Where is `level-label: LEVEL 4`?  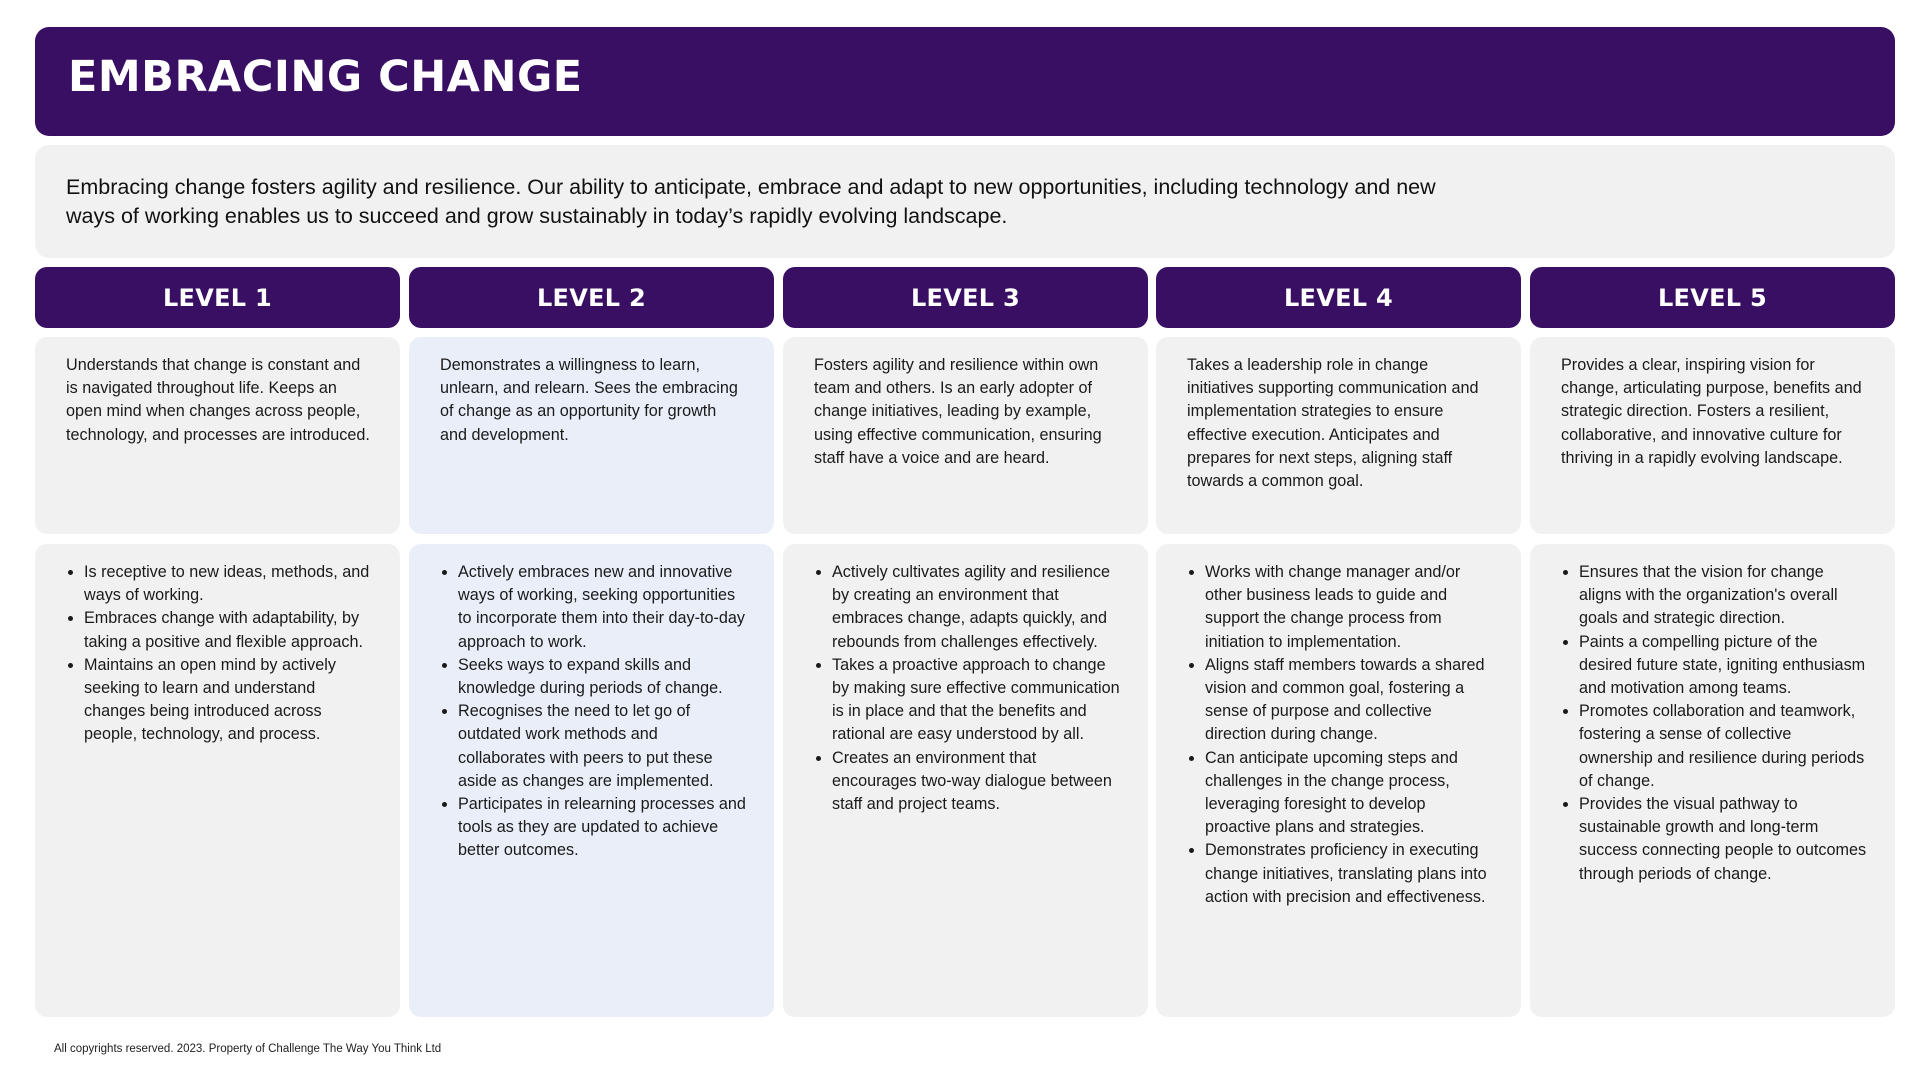 level-label: LEVEL 4 is located at coordinates (1338, 297).